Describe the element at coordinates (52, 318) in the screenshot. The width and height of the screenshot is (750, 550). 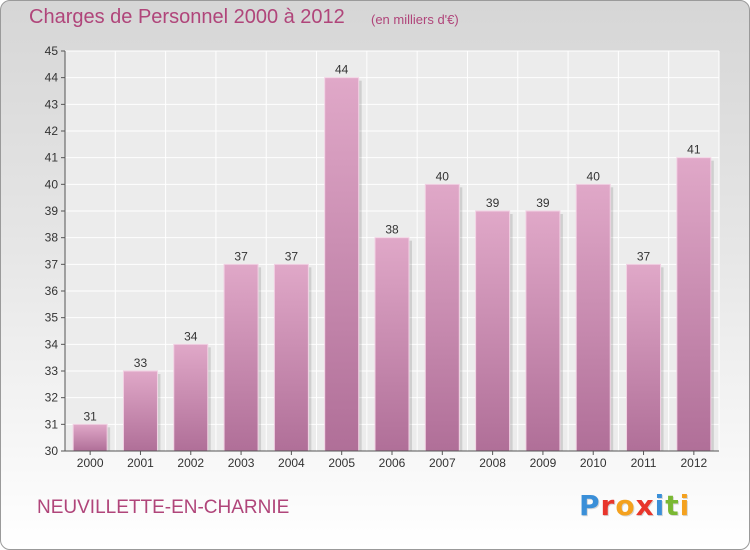
I see `y-tick-label: 35` at that location.